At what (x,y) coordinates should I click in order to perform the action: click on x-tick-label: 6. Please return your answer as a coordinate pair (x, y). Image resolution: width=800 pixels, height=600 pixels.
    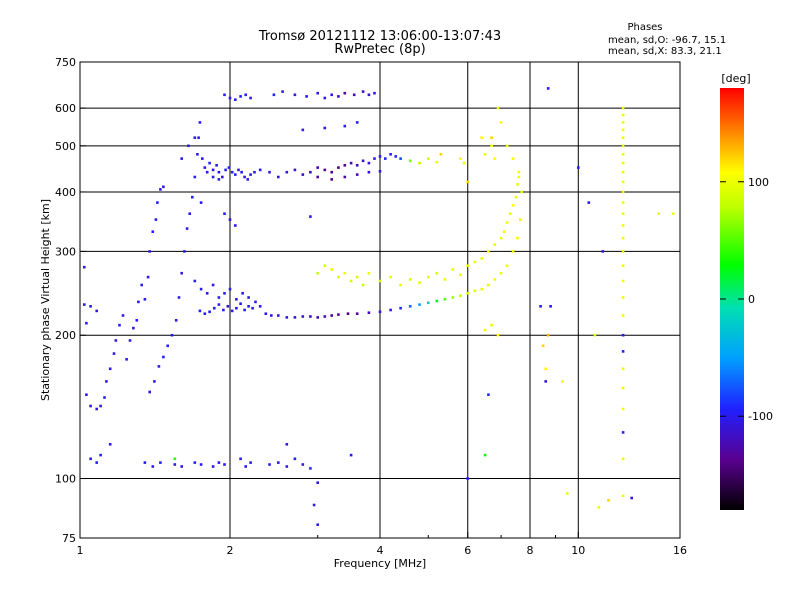
    Looking at the image, I should click on (467, 550).